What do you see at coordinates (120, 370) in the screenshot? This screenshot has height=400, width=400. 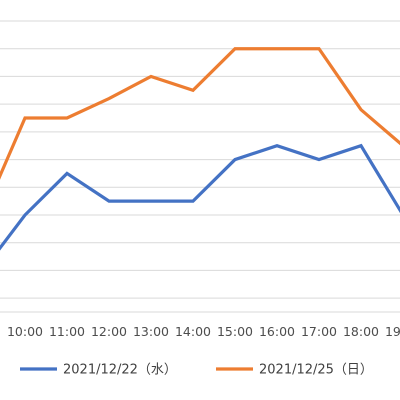 I see `legend-label-1: 2021/12/22（水）` at bounding box center [120, 370].